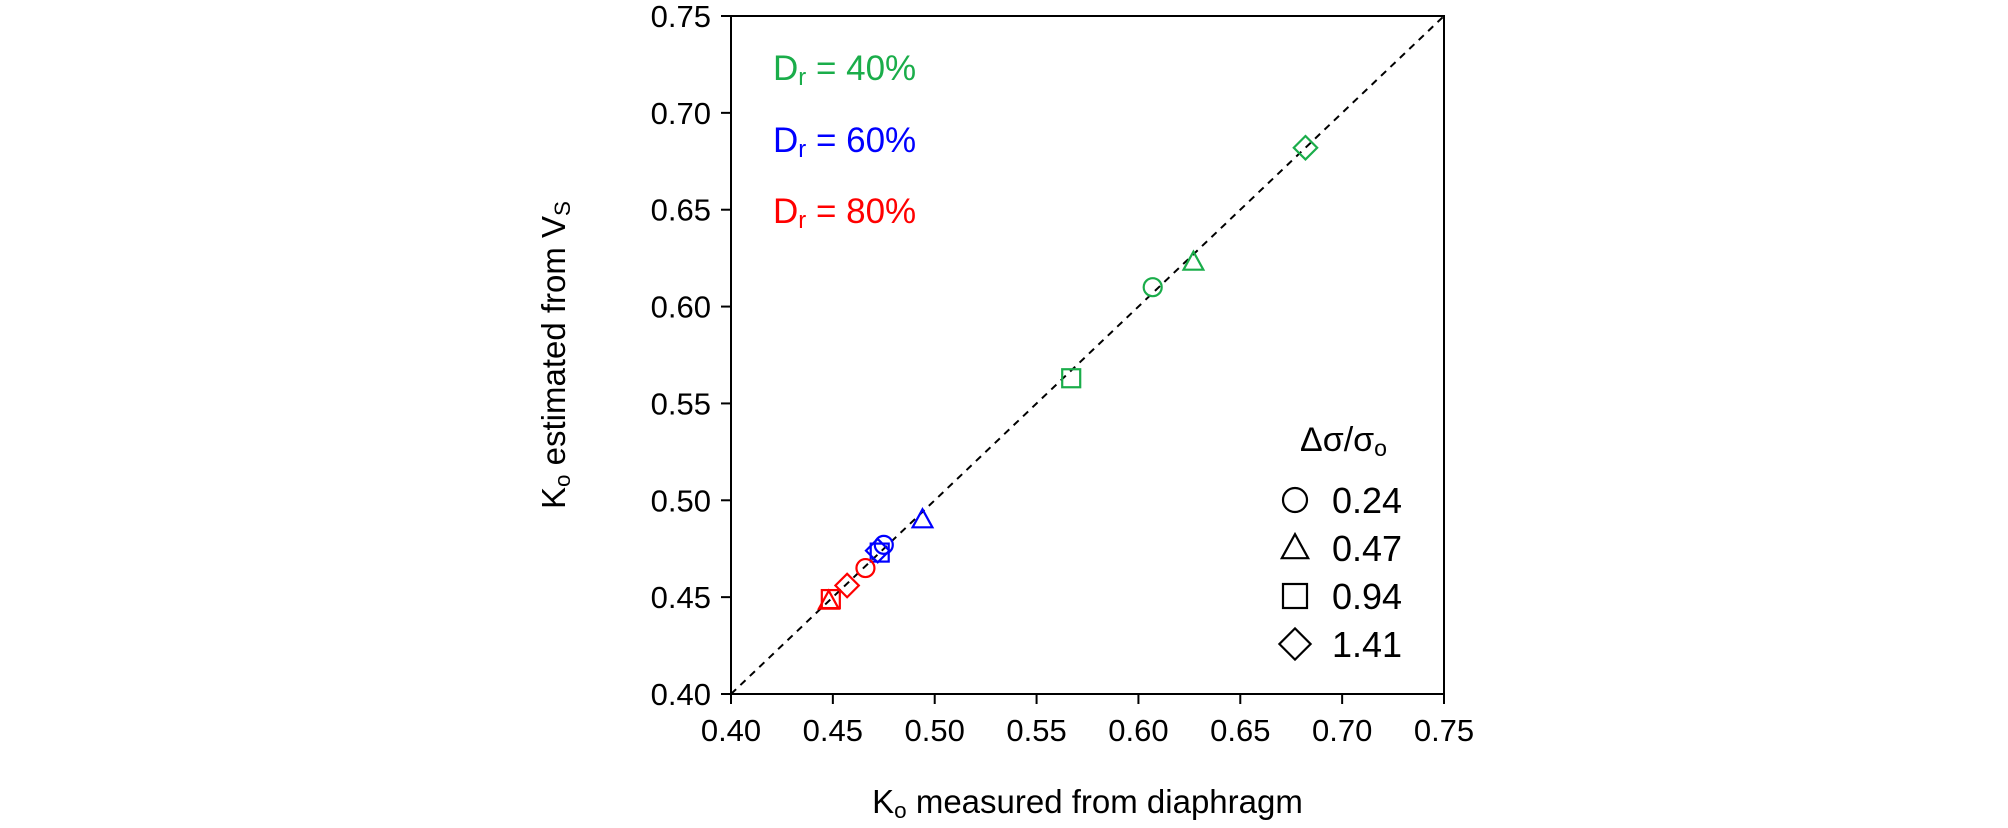 The image size is (2008, 828). Describe the element at coordinates (1295, 644) in the screenshot. I see `legend-marker-diamond` at that location.